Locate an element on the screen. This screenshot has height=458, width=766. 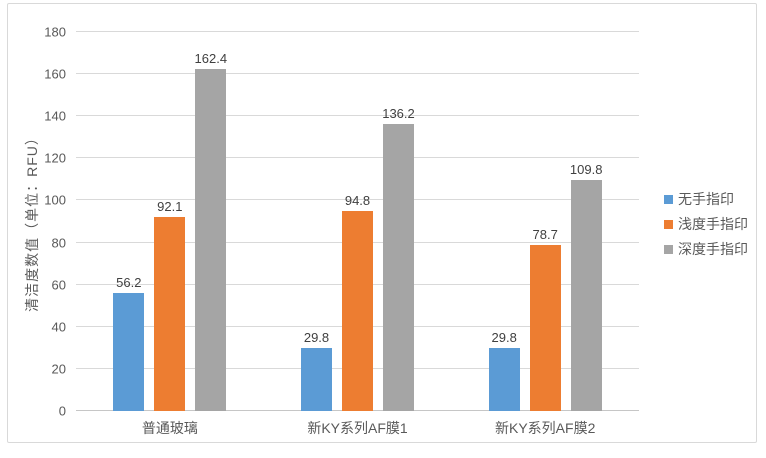
legend-item-deep-fingerprint: 深度手指印 is located at coordinates (706, 249).